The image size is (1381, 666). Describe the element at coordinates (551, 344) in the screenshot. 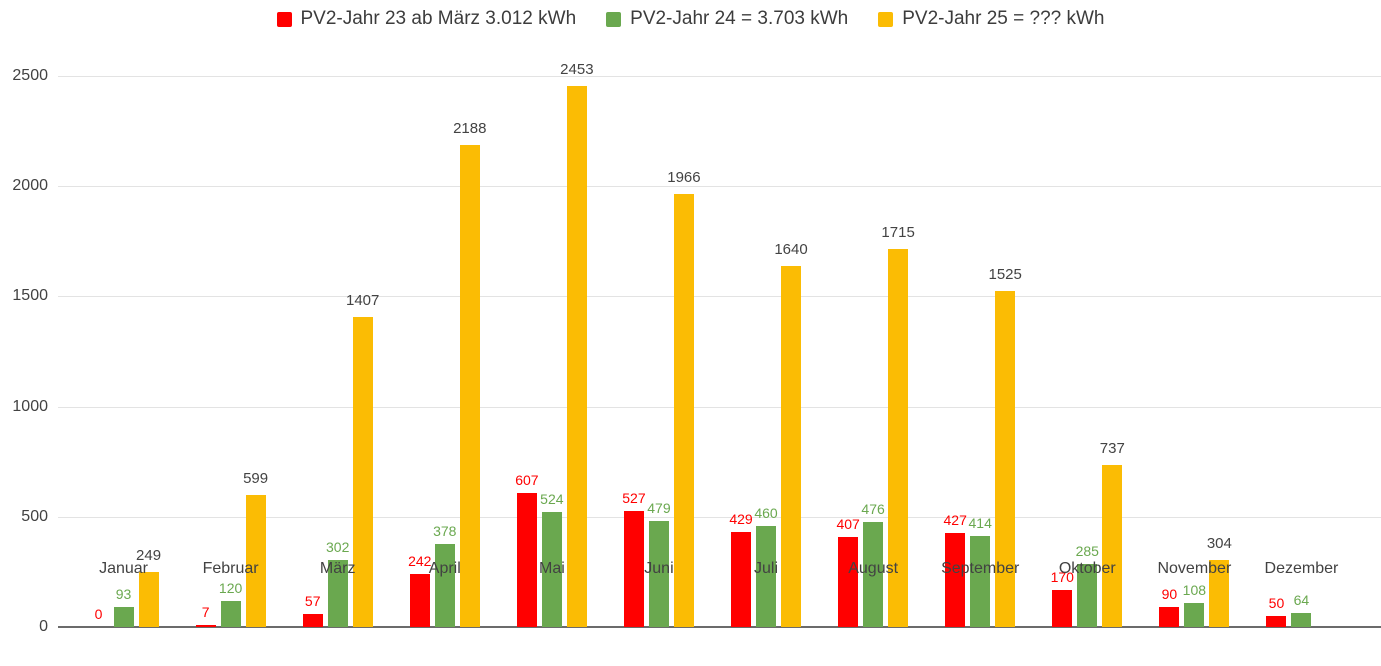

I see `month-group-mai: 607 524 2453` at that location.